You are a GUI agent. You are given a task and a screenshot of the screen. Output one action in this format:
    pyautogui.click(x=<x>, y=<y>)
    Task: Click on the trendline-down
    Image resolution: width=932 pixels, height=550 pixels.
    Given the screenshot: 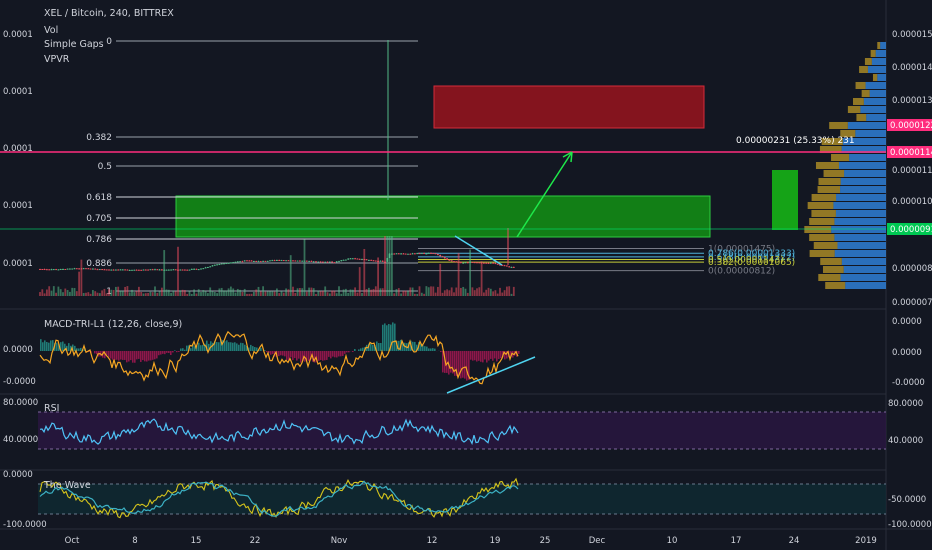 What is the action you would take?
    pyautogui.click(x=478, y=250)
    